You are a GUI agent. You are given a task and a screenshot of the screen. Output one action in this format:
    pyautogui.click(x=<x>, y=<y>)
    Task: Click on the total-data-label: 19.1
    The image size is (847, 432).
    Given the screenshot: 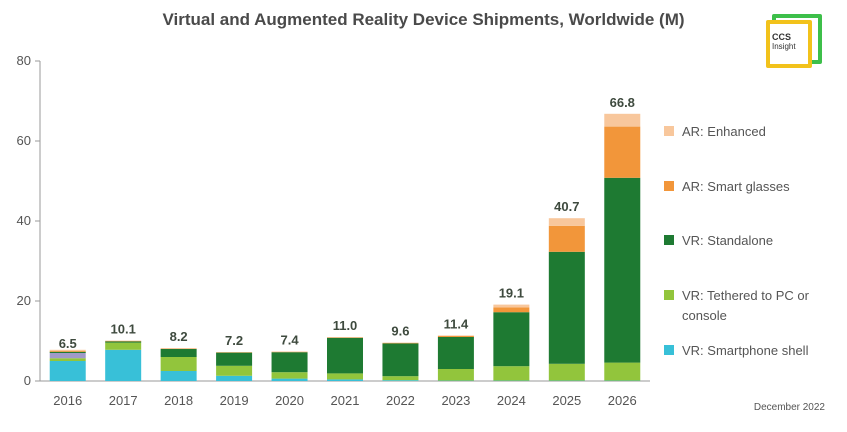 What is the action you would take?
    pyautogui.click(x=511, y=293)
    